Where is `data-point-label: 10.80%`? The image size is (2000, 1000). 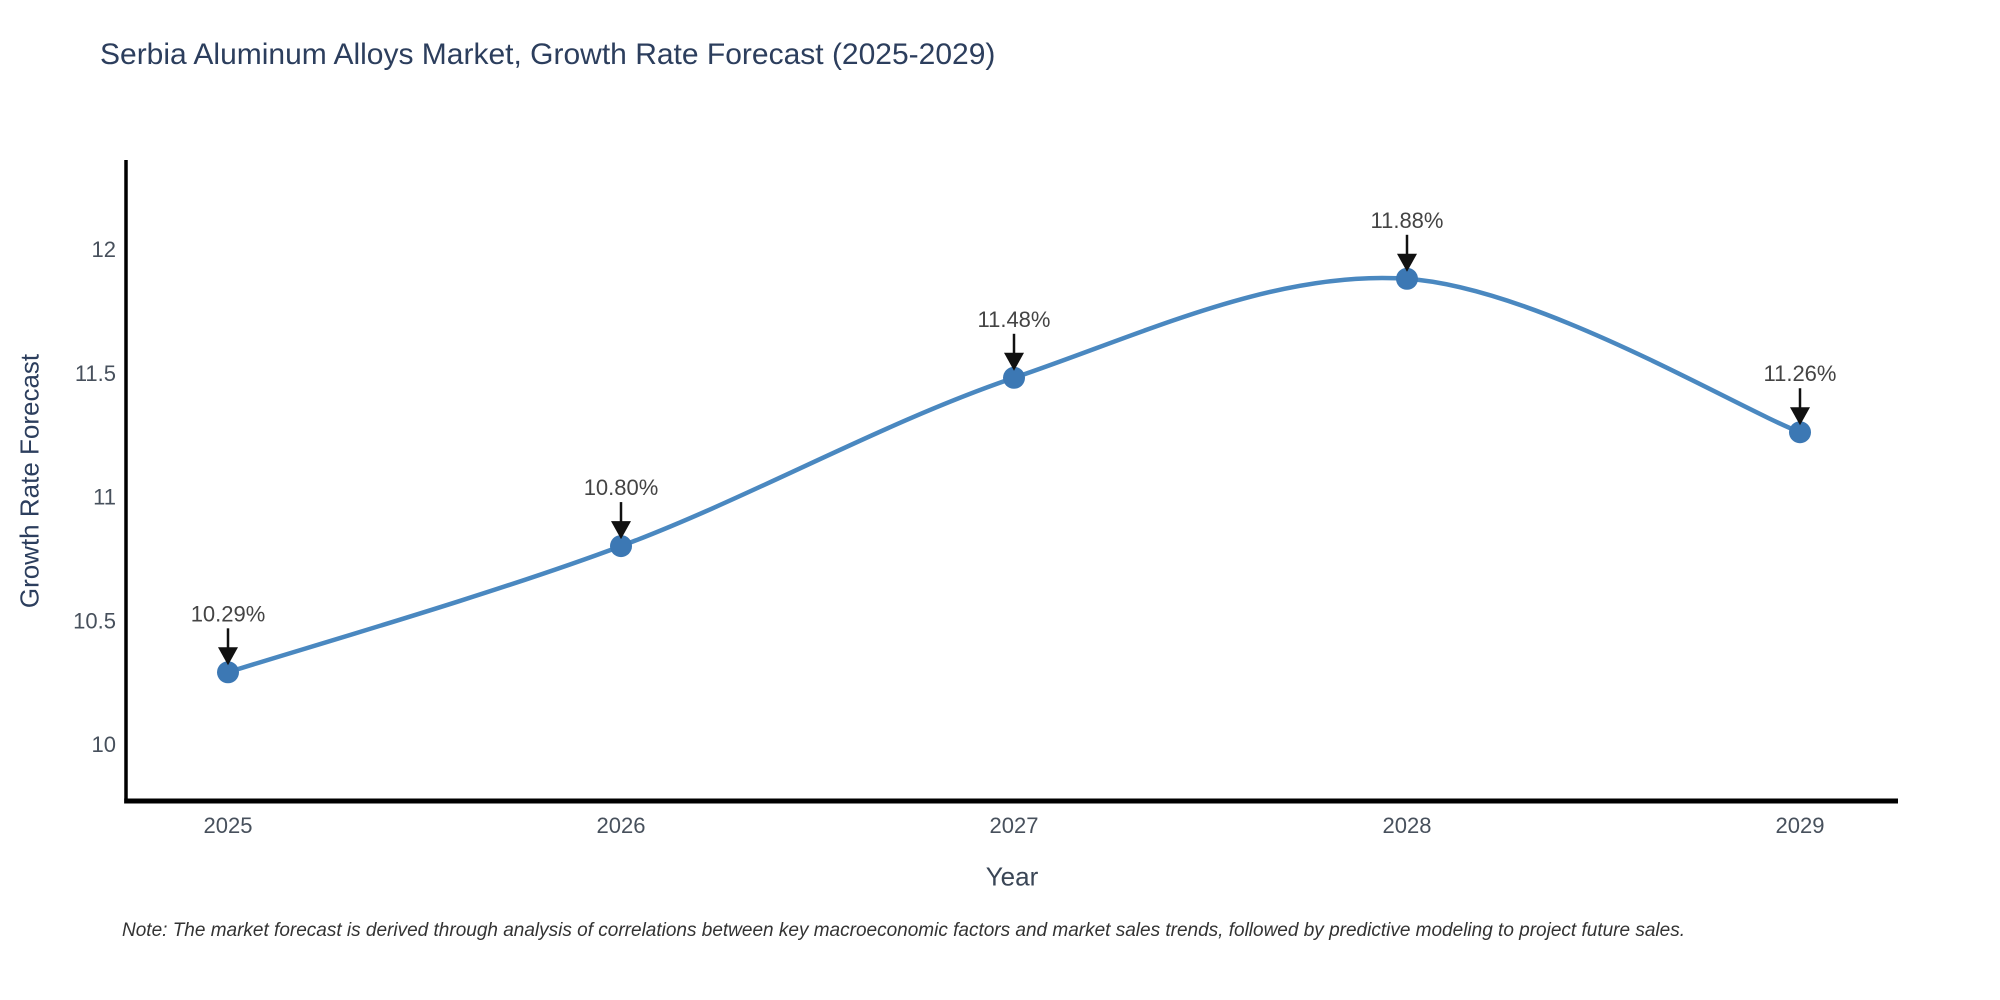 data-point-label: 10.80% is located at coordinates (621, 487).